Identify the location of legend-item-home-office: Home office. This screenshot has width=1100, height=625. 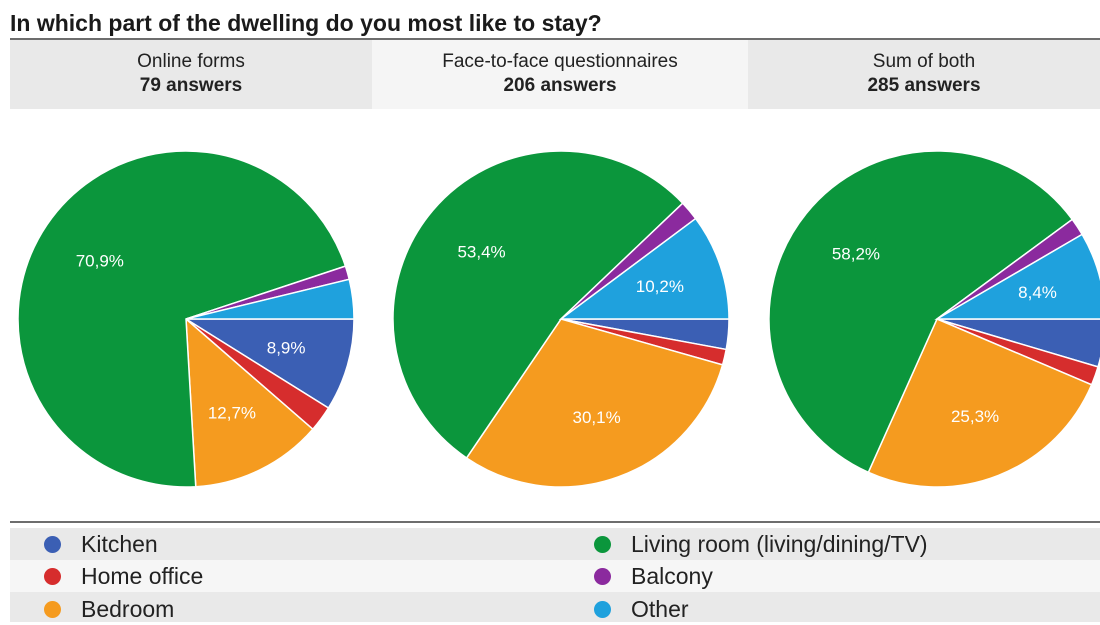
(123, 576).